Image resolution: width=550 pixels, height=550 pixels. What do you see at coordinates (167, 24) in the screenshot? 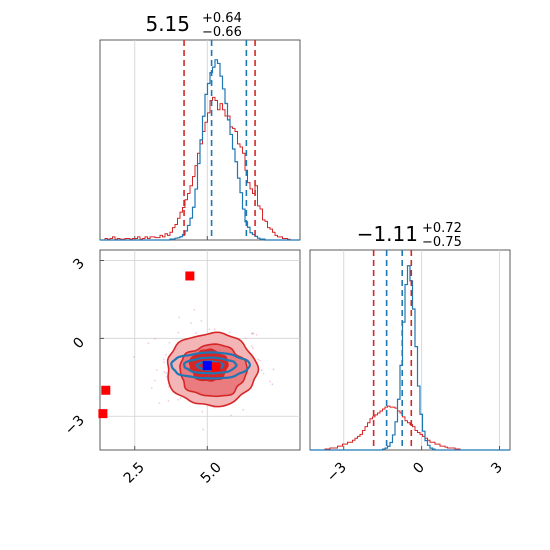
I see `param1-title-value: 5.15` at bounding box center [167, 24].